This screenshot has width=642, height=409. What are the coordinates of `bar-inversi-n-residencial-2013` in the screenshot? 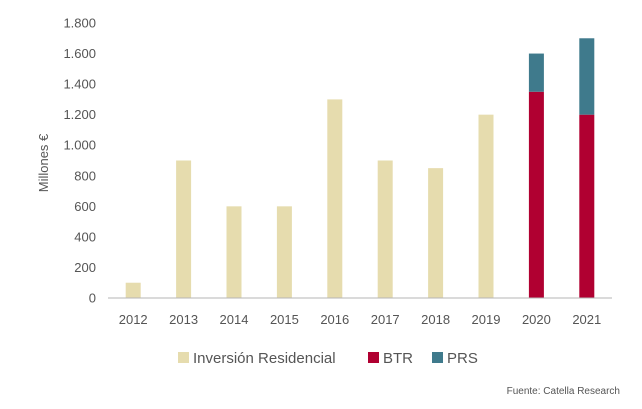 It's located at (184, 229).